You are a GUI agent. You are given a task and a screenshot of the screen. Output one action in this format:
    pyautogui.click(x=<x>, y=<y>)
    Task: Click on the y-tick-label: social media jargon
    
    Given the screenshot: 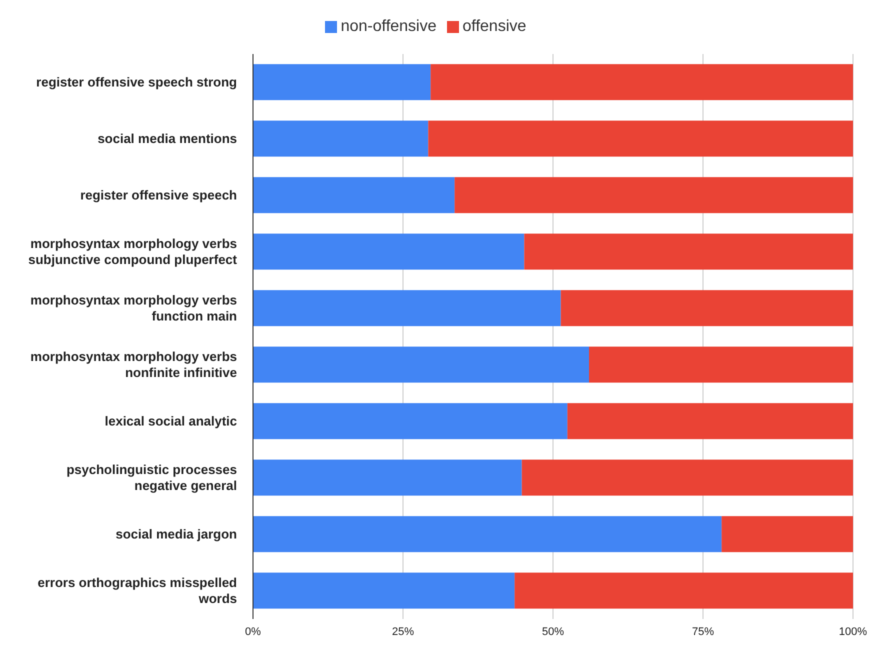 What is the action you would take?
    pyautogui.click(x=177, y=534)
    